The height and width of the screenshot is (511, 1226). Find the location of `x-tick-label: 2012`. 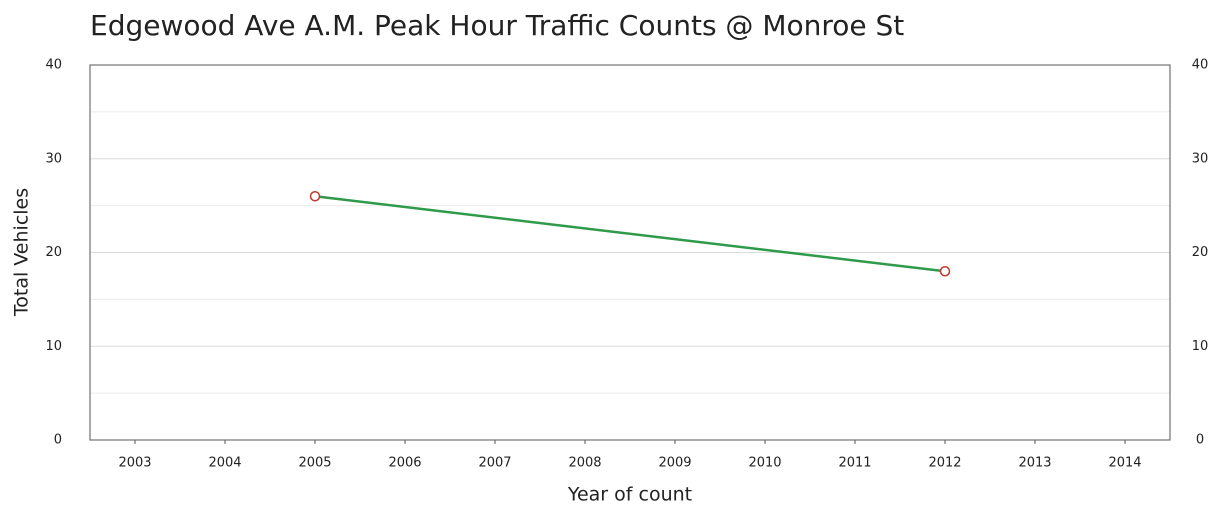

x-tick-label: 2012 is located at coordinates (944, 463).